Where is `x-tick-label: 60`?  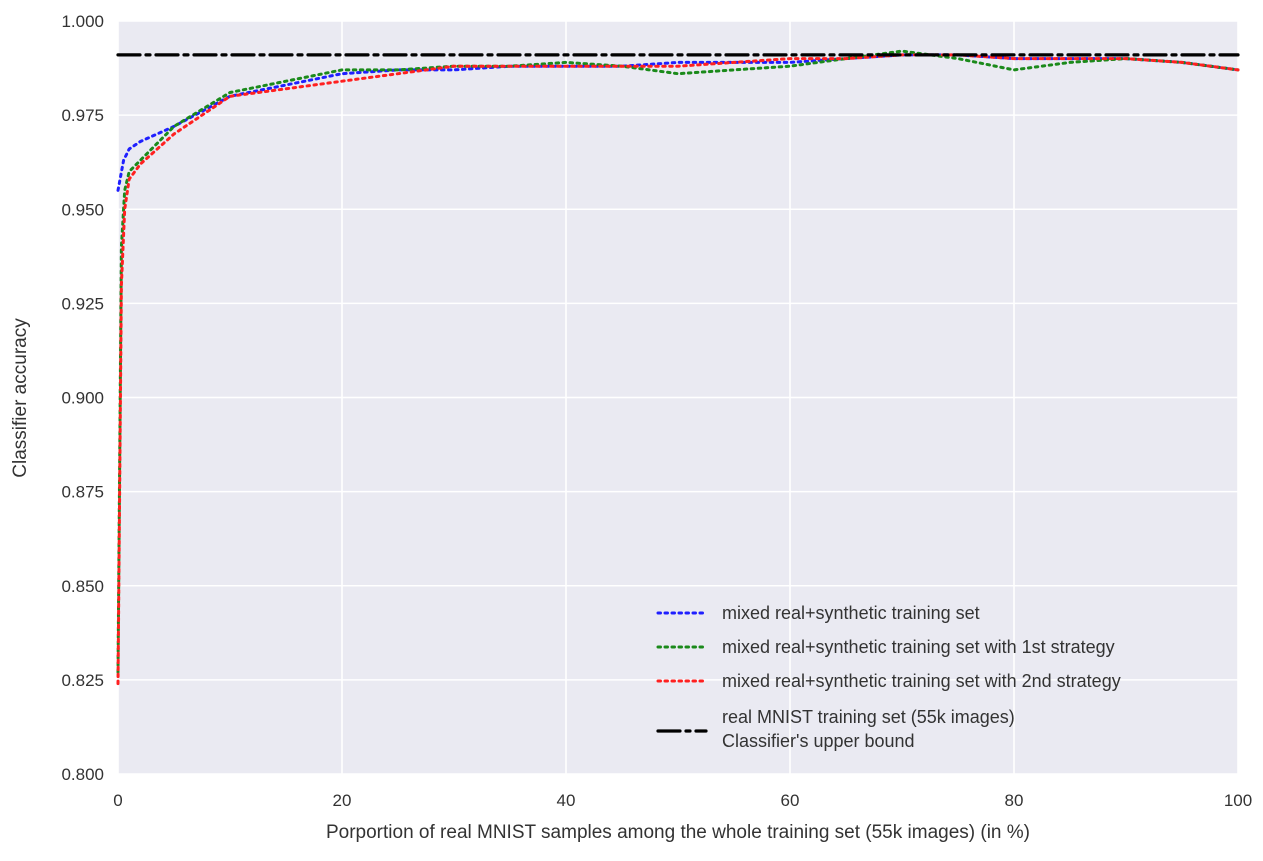 x-tick-label: 60 is located at coordinates (790, 800).